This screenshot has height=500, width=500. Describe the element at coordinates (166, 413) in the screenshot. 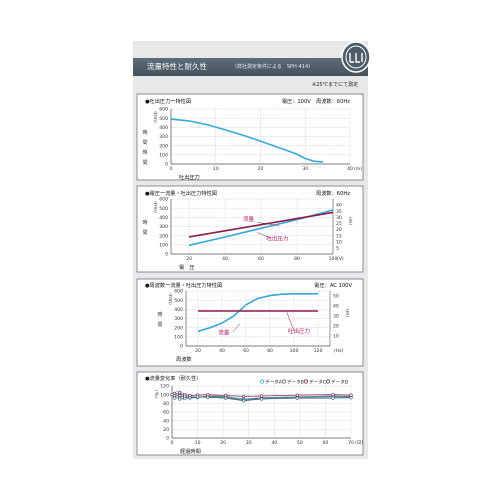

I see `y-tick-label: 60` at that location.